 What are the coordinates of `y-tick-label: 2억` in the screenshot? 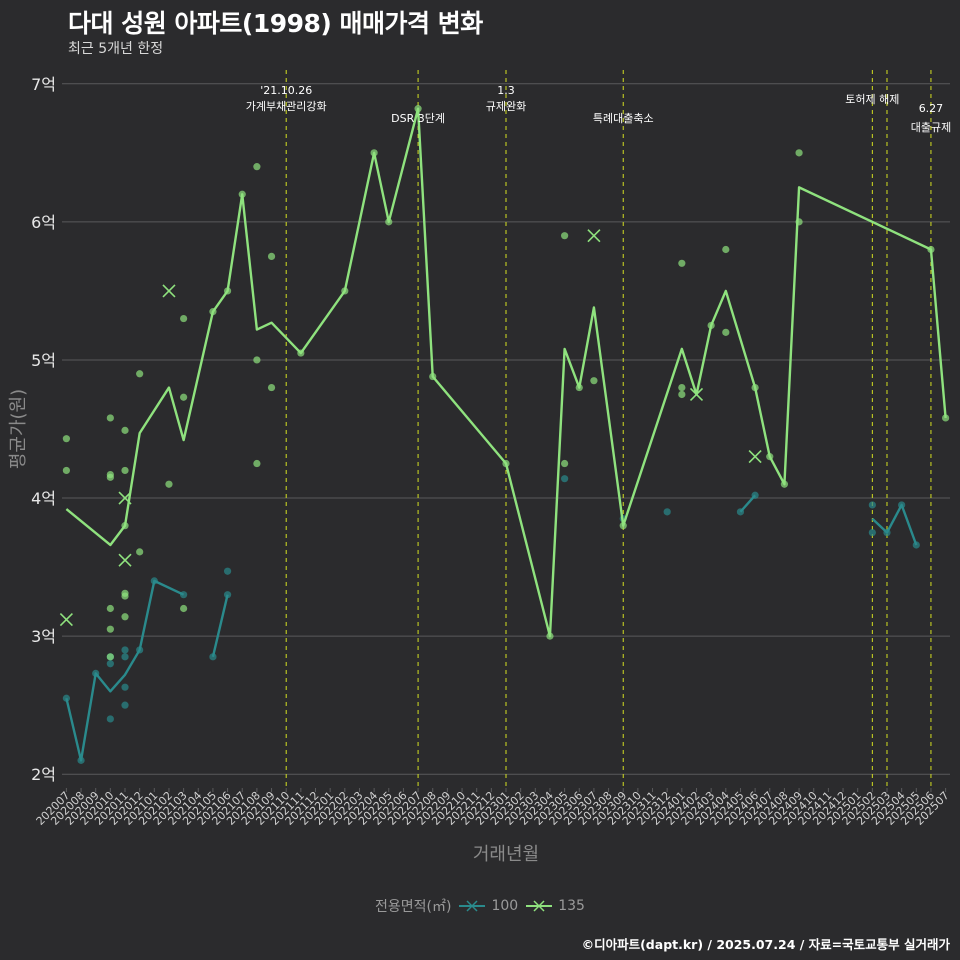 It's located at (43, 774).